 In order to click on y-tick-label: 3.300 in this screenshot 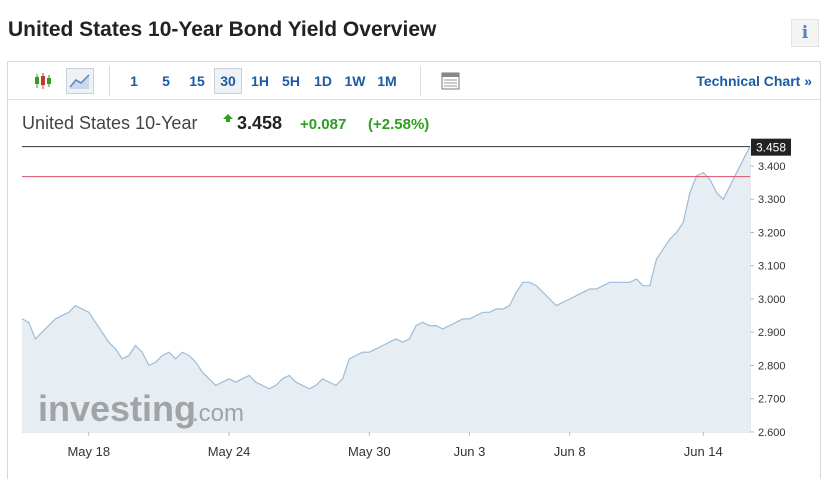, I will do `click(772, 200)`.